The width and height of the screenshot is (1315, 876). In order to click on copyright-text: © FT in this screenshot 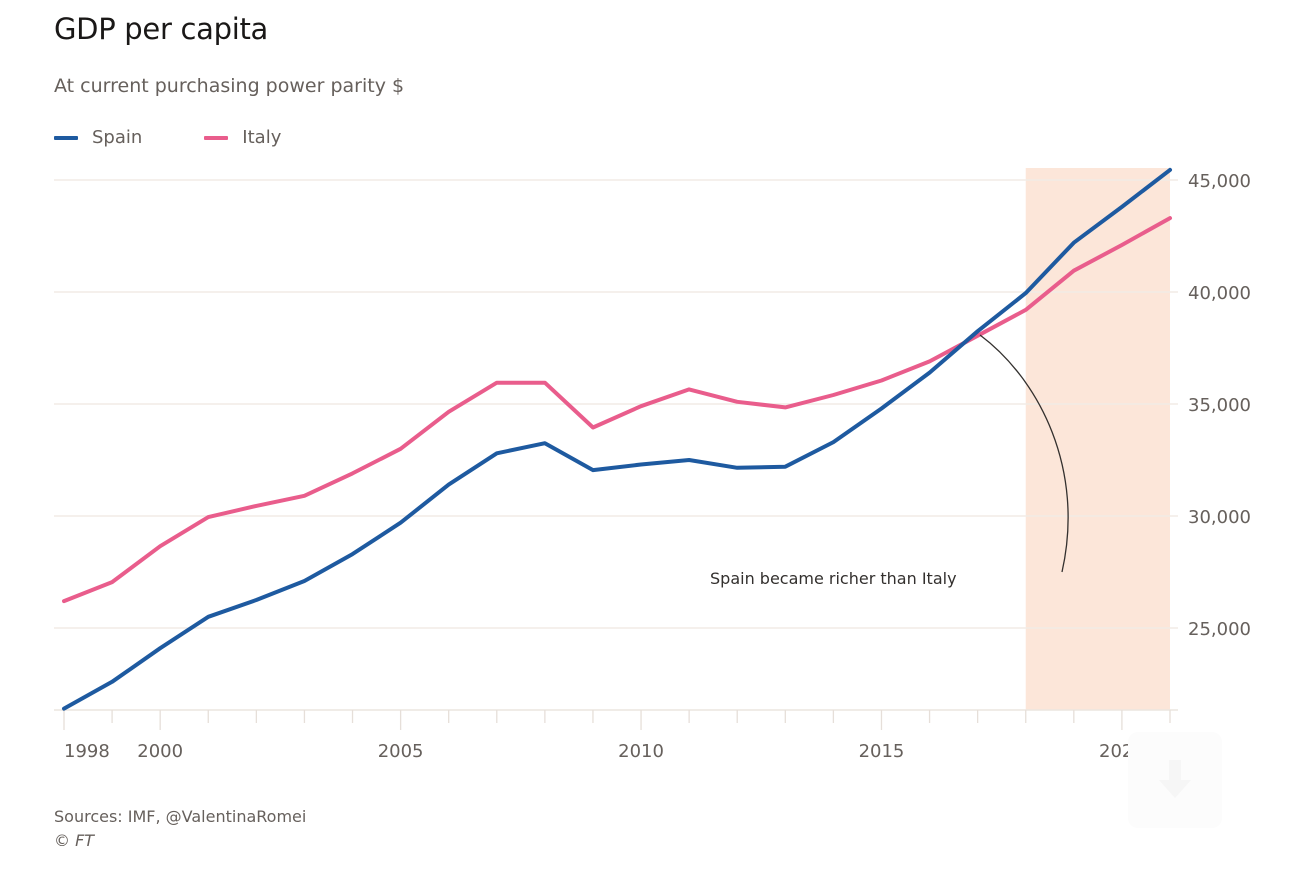, I will do `click(74, 840)`.